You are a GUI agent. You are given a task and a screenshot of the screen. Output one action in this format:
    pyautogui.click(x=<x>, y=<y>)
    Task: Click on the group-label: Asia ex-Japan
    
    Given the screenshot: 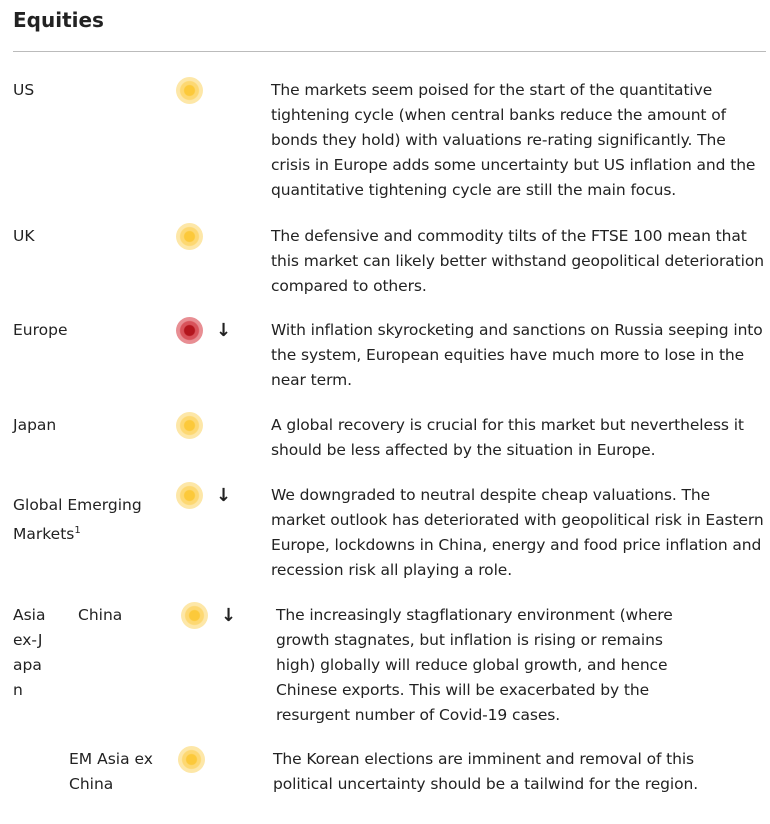 What is the action you would take?
    pyautogui.click(x=29, y=652)
    